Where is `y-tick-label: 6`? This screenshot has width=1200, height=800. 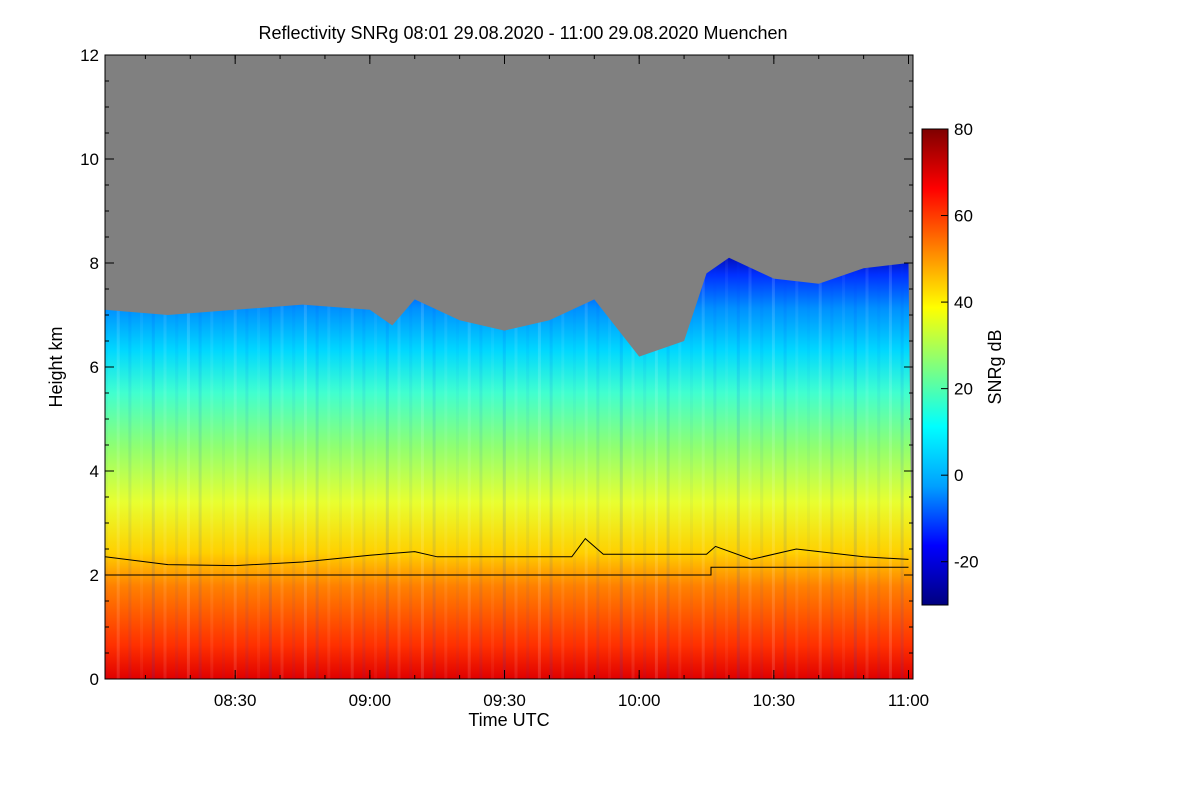
y-tick-label: 6 is located at coordinates (94, 367).